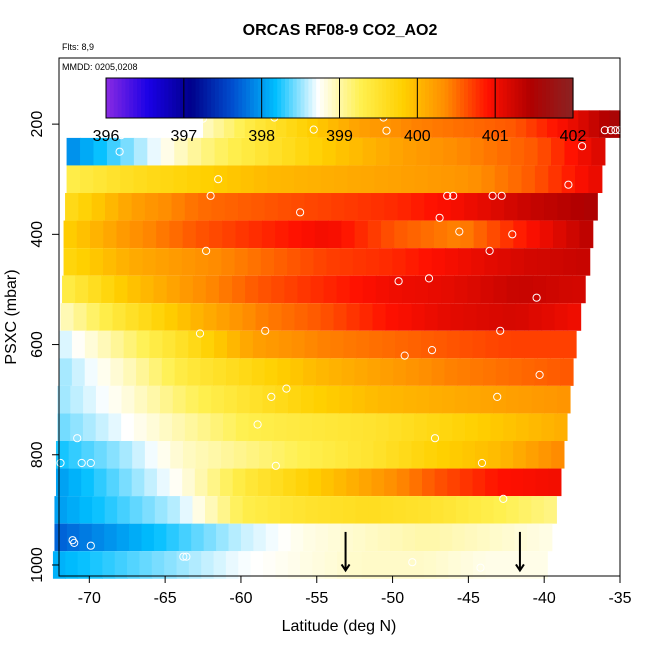 The image size is (650, 650). I want to click on sample-point, so click(604, 130).